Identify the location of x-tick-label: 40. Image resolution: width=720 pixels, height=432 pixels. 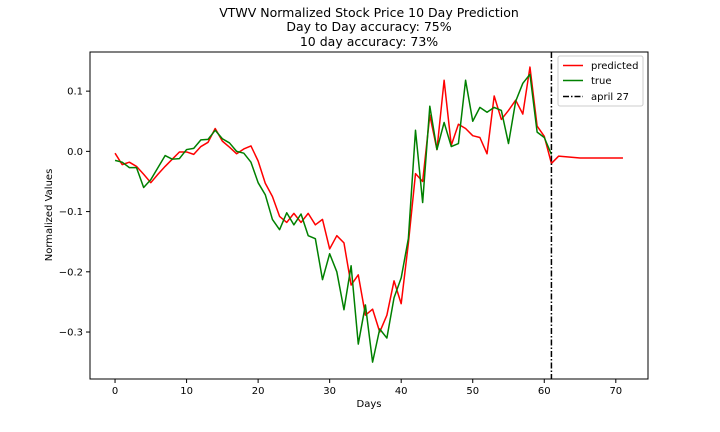
(401, 391).